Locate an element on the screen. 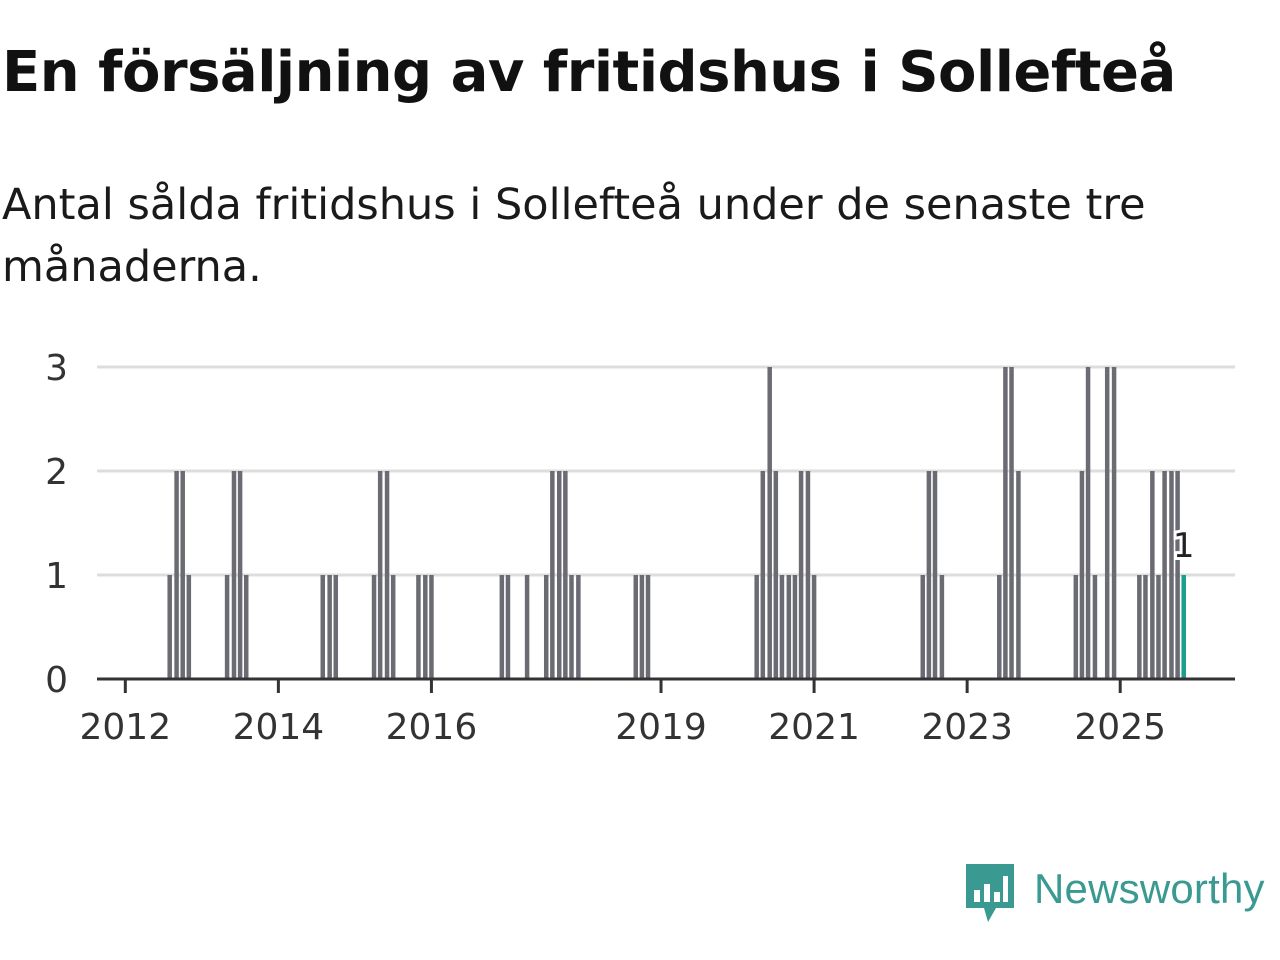  axes is located at coordinates (666, 685).